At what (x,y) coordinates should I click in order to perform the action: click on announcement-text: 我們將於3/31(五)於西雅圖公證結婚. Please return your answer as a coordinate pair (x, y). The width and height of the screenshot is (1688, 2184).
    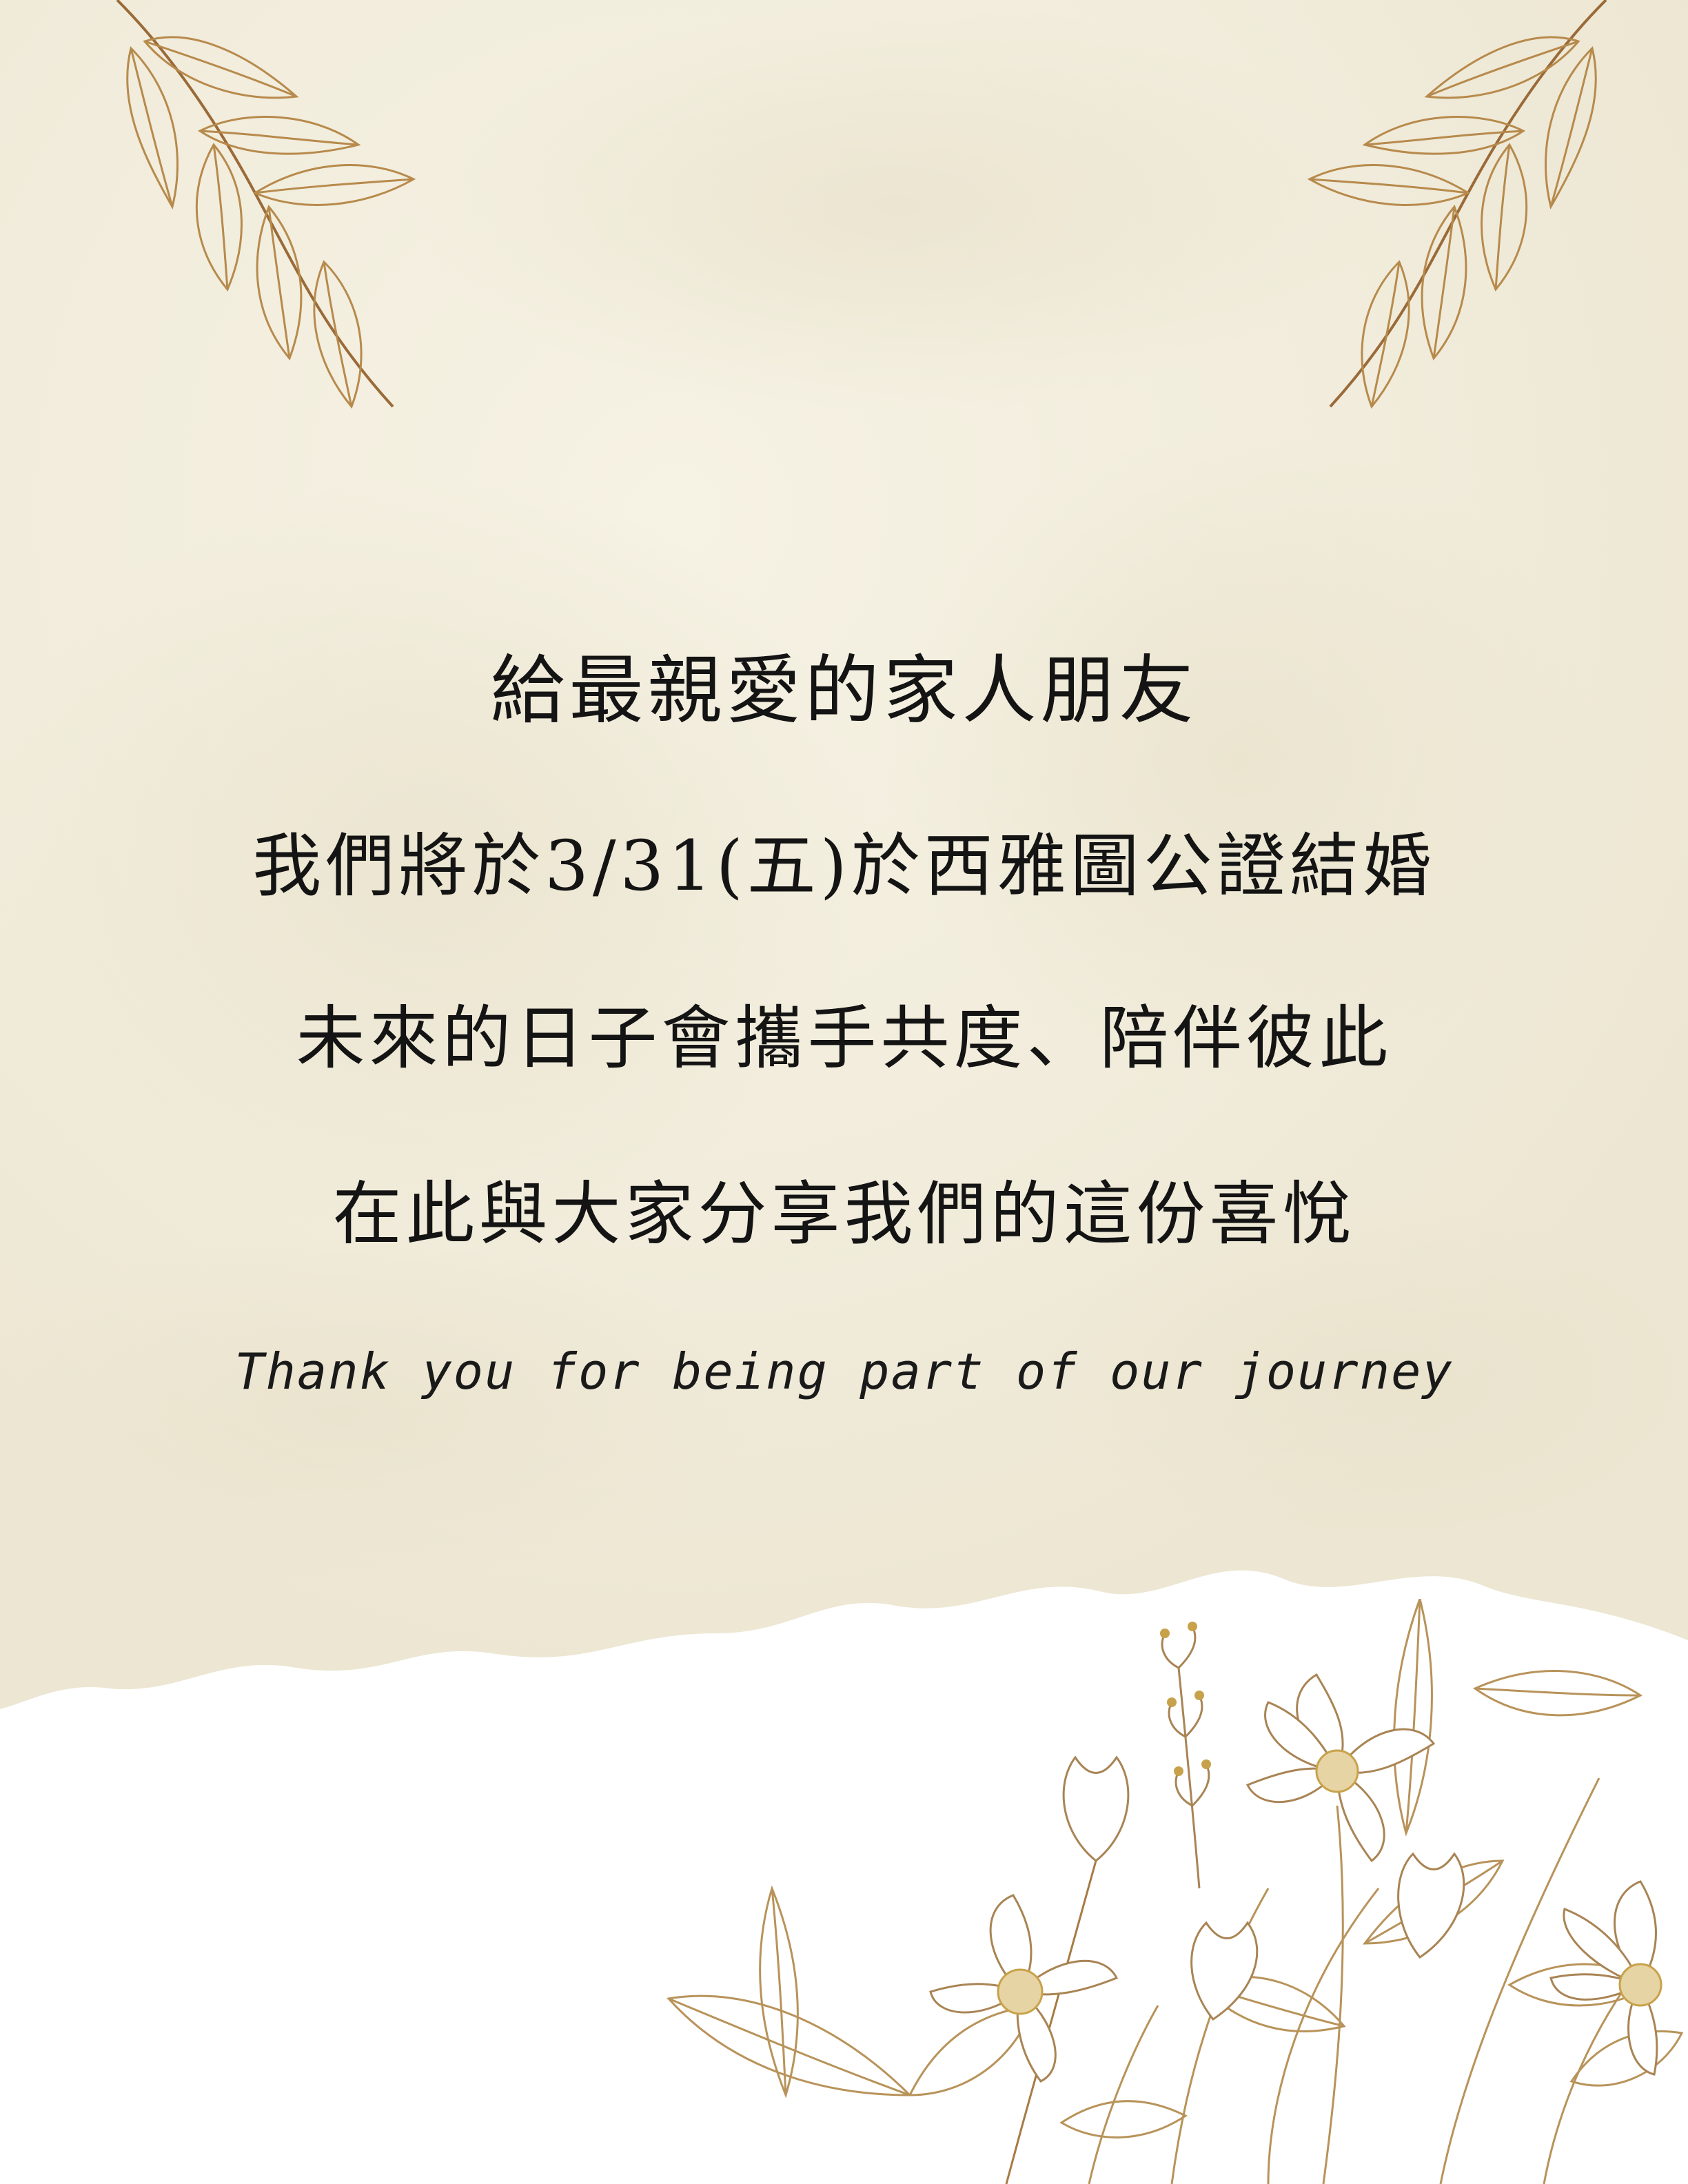
    Looking at the image, I should click on (844, 866).